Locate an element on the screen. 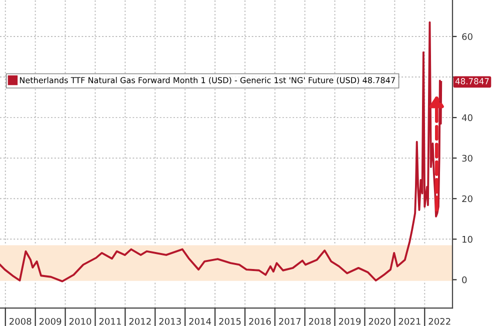 Image resolution: width=500 pixels, height=326 pixels. y-tick-label: 40 is located at coordinates (467, 118).